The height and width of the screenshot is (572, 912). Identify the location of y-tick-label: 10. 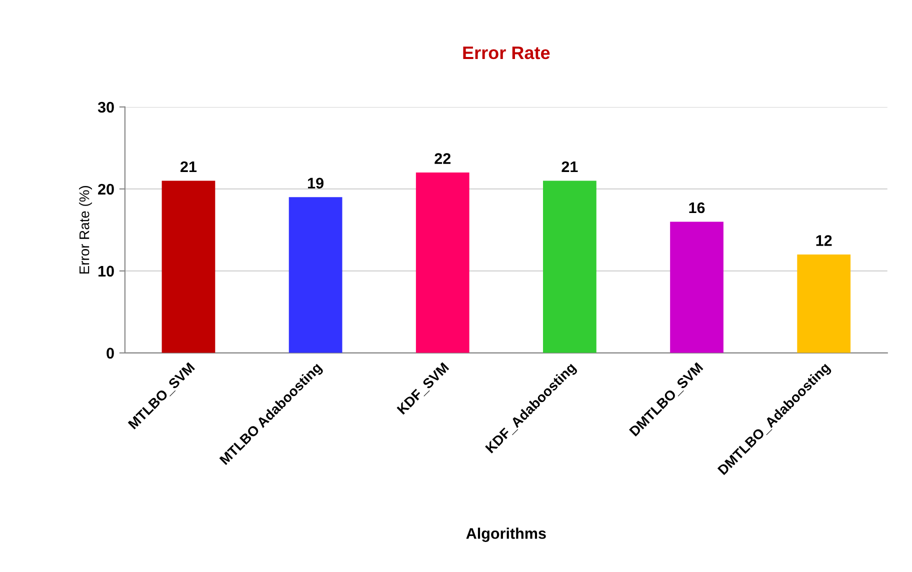
(106, 271).